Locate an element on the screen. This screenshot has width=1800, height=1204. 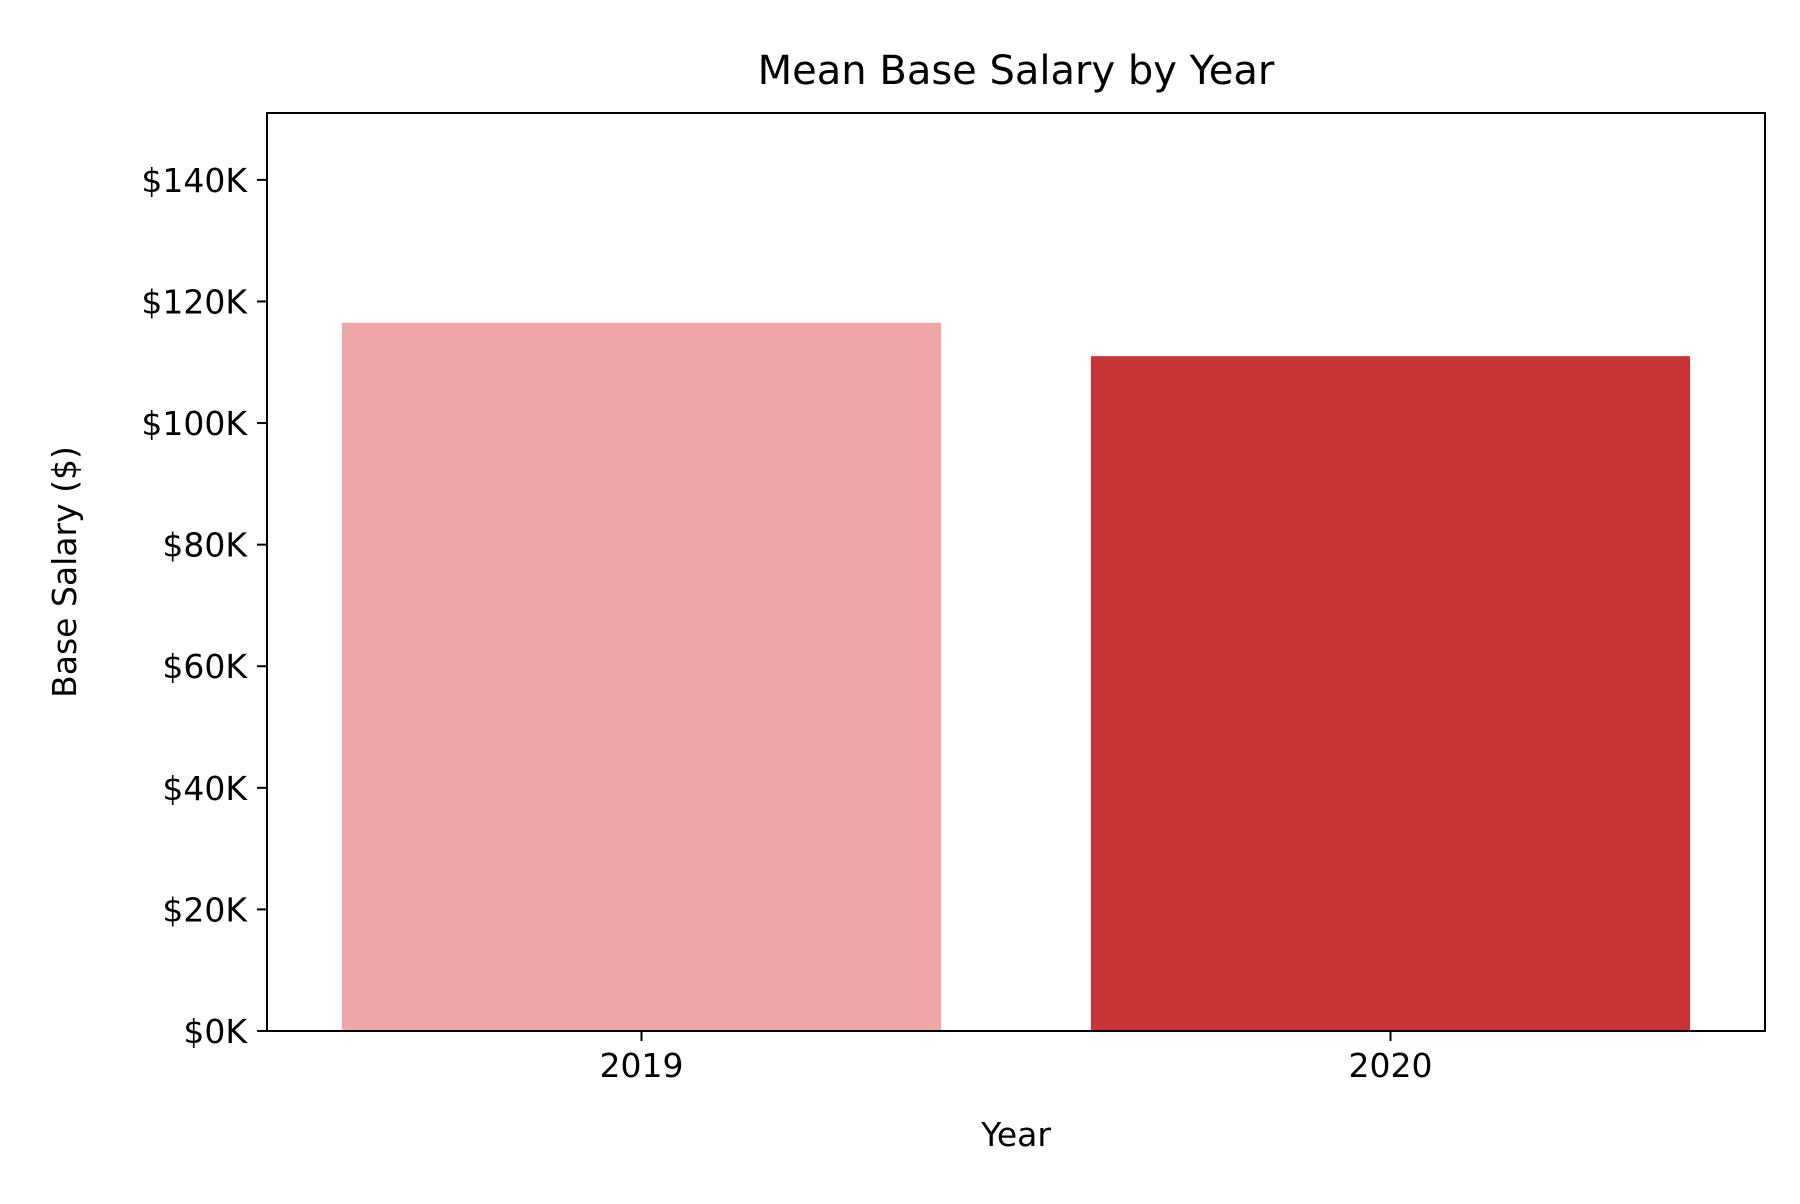
y-tick-label-0: $0K is located at coordinates (215, 1031).